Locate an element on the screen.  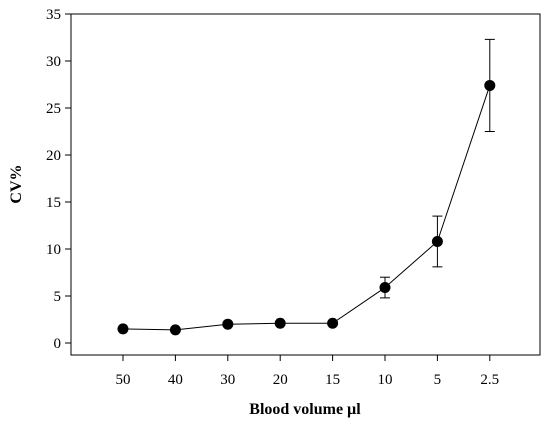
y-tick-label: 35 is located at coordinates (53, 15).